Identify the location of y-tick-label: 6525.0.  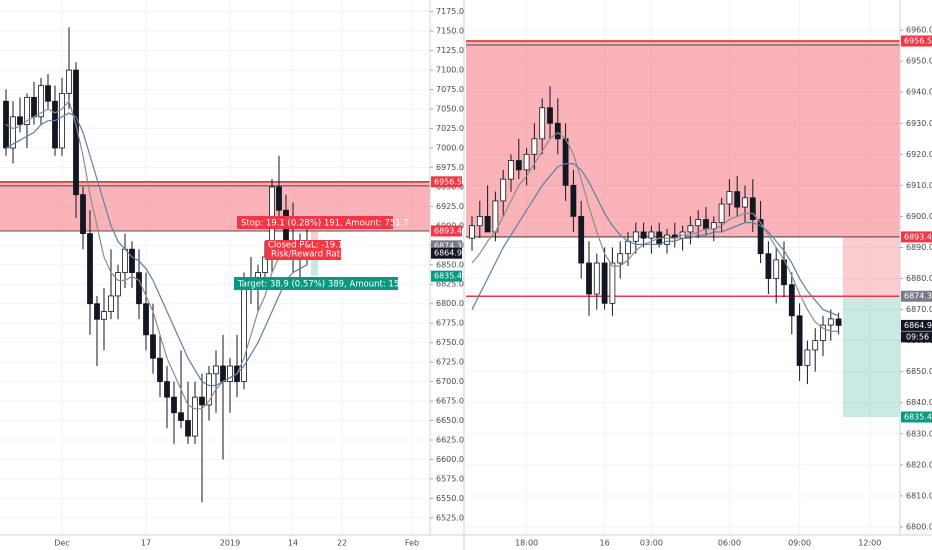
(450, 517).